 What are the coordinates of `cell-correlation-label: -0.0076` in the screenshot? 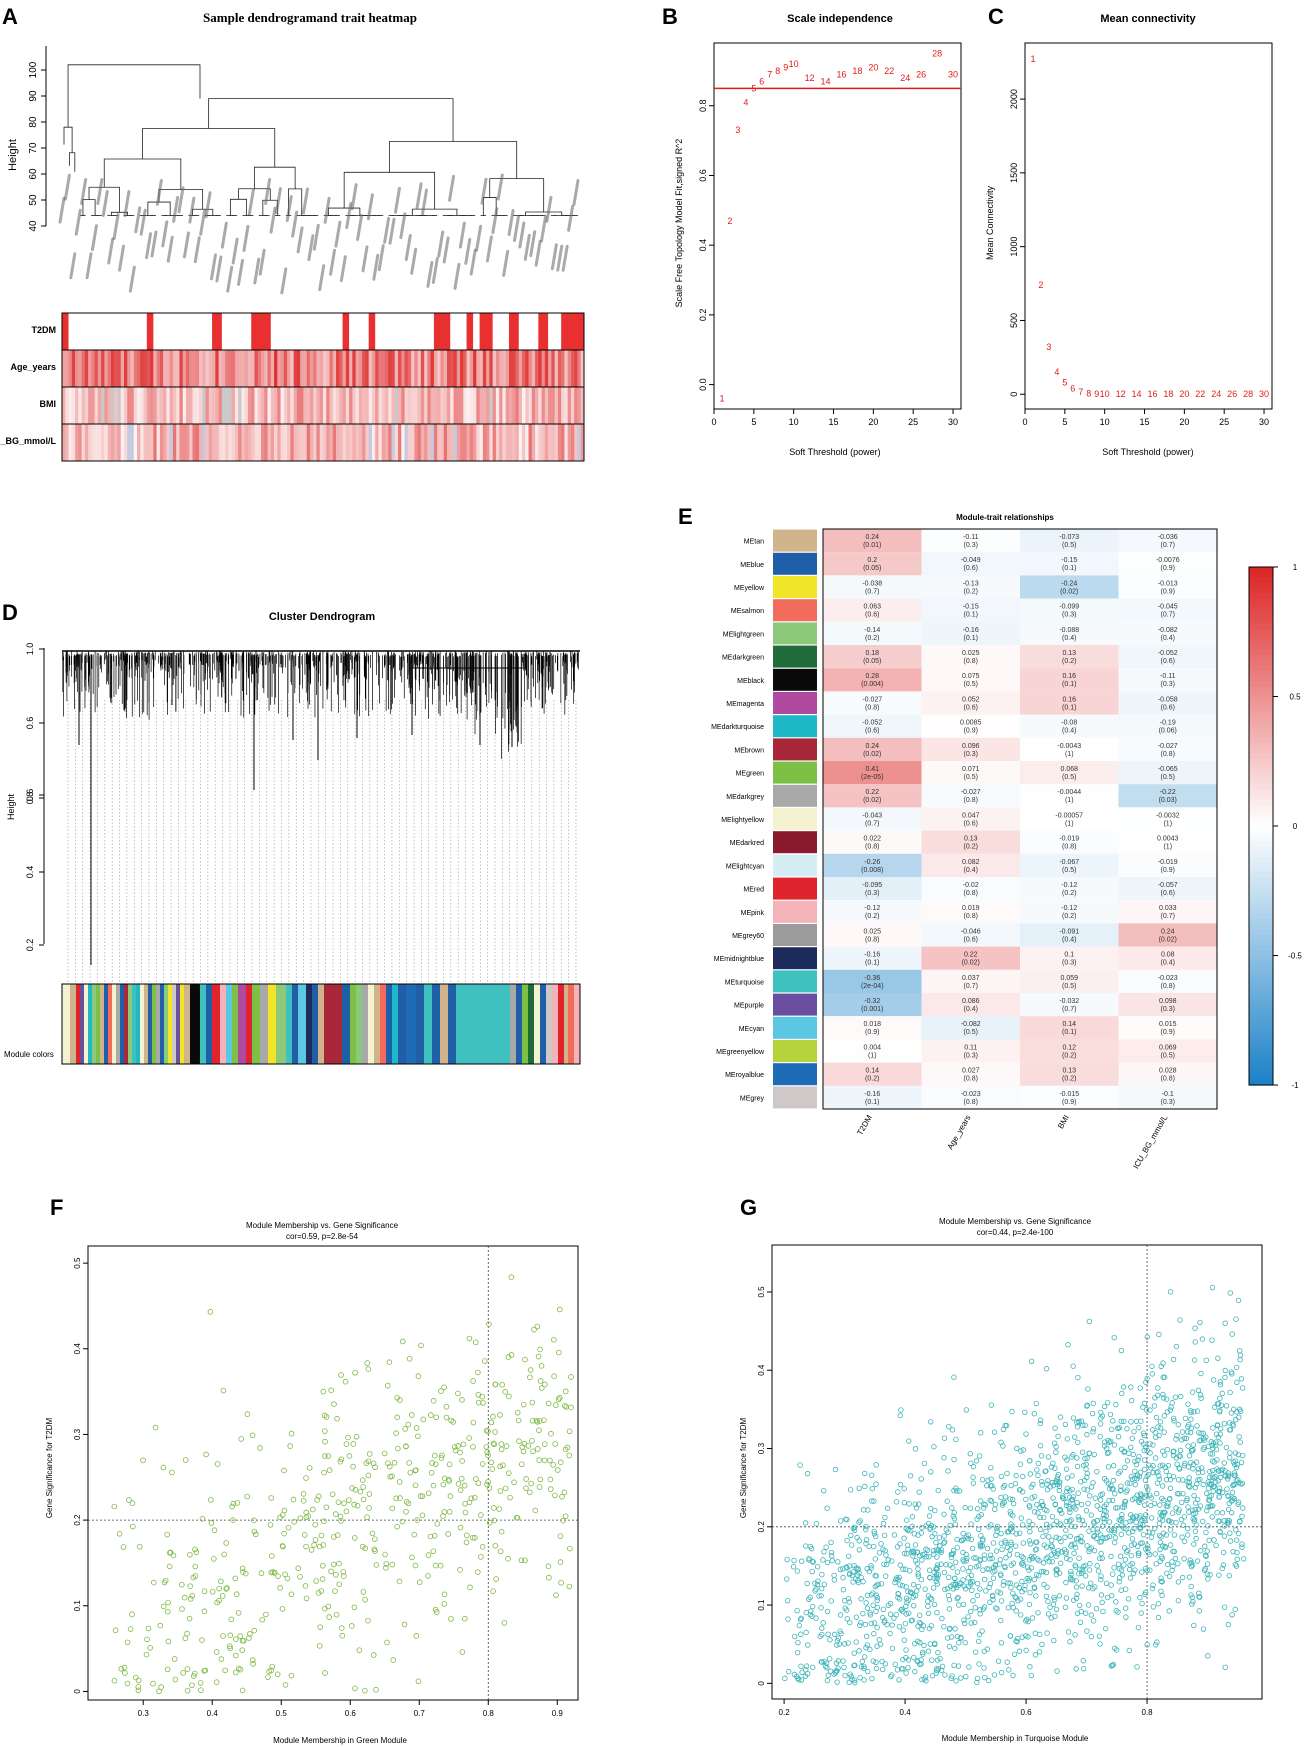 It's located at (1168, 560).